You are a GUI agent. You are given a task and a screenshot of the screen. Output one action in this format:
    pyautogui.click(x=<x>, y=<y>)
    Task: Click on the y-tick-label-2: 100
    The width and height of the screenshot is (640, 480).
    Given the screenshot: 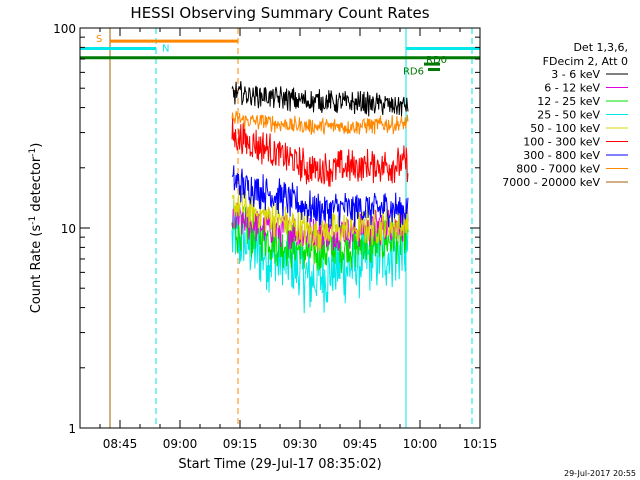 What is the action you would take?
    pyautogui.click(x=64, y=29)
    